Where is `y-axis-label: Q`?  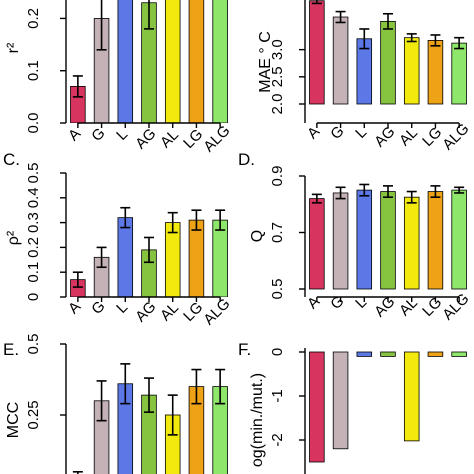 y-axis-label: Q is located at coordinates (257, 236).